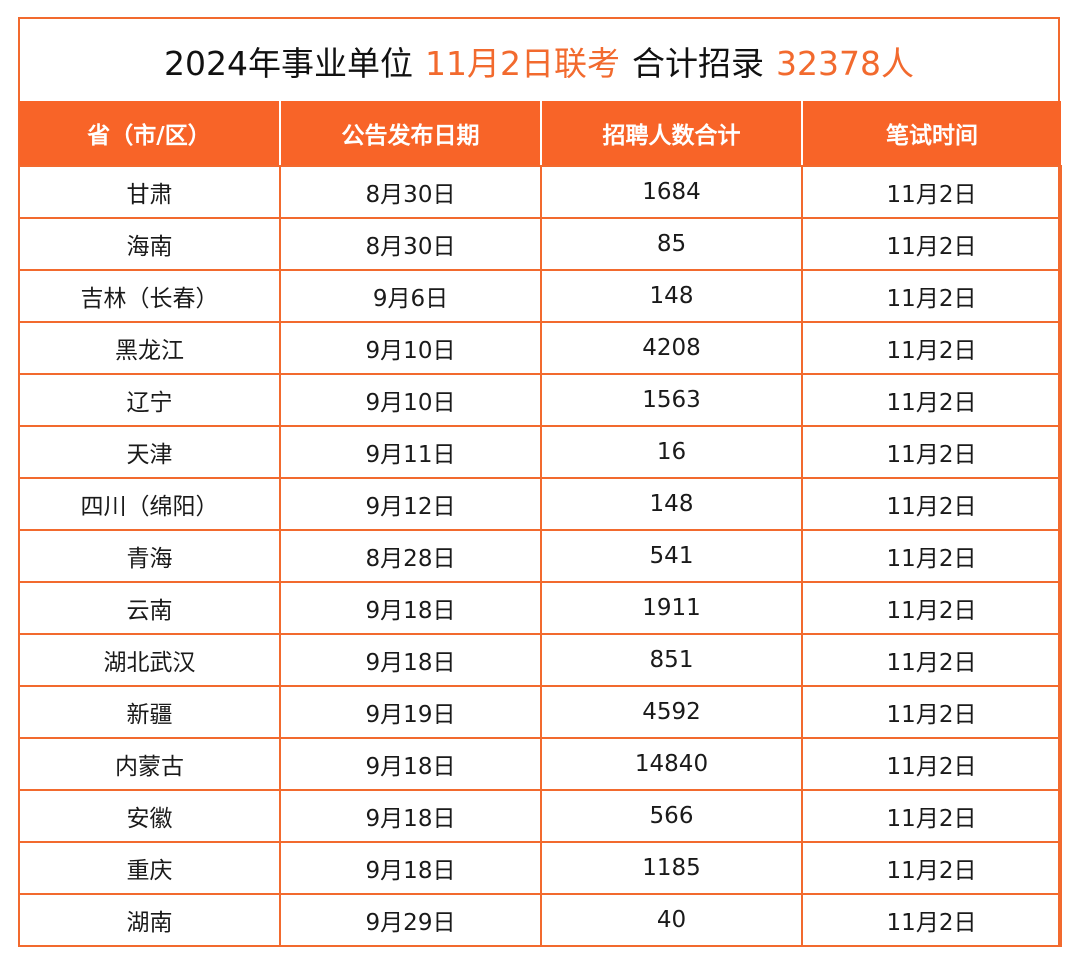  I want to click on table-row: 湖南 9月29日 40 11月2日, so click(540, 920).